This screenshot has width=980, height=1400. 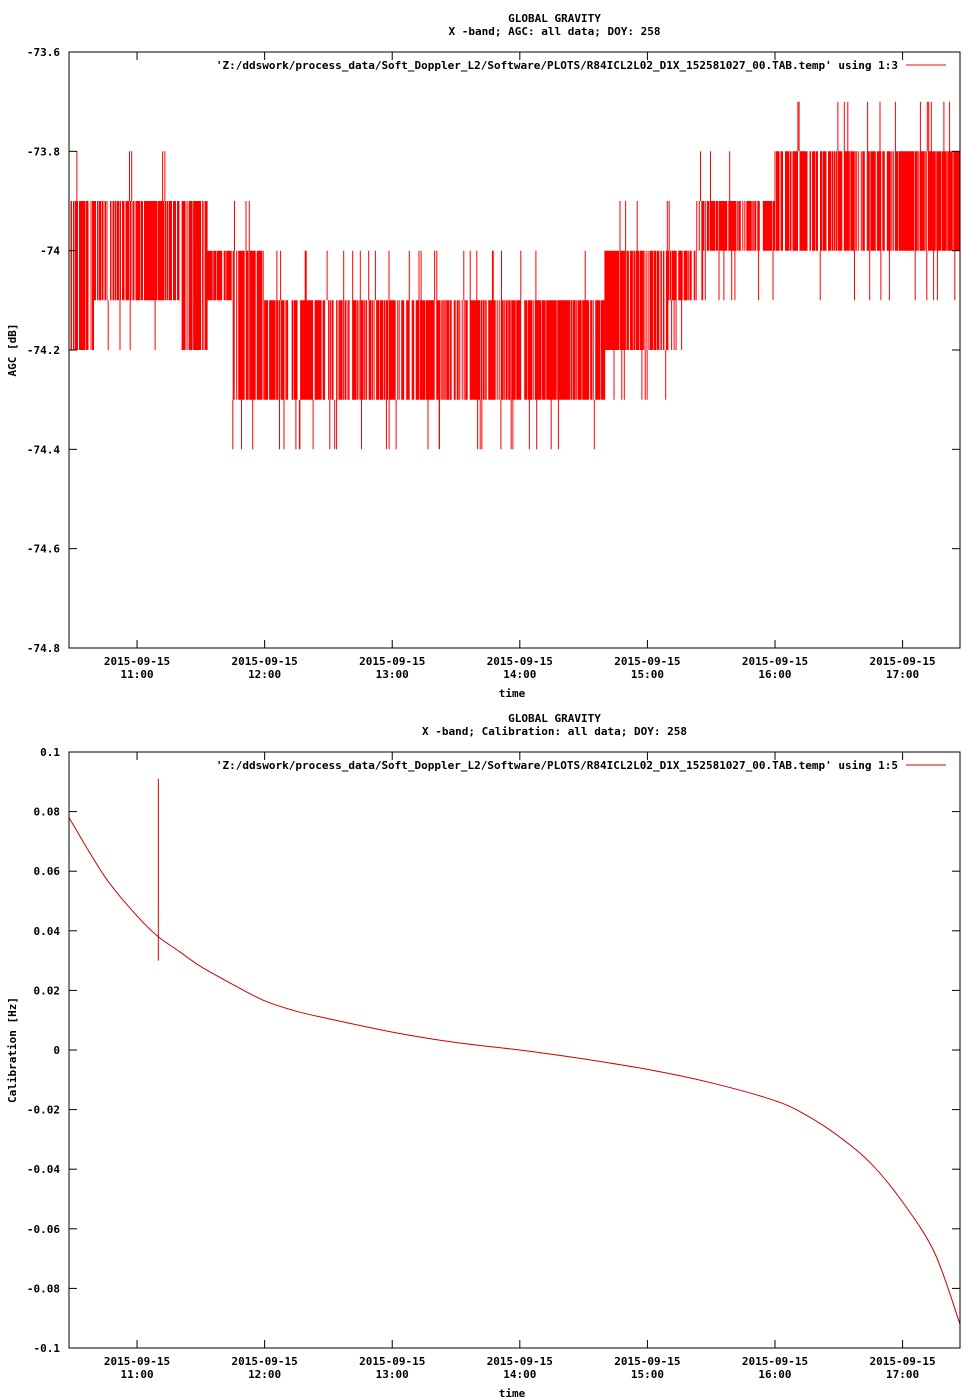 I want to click on y-tick-label: -73.6, so click(x=43, y=52).